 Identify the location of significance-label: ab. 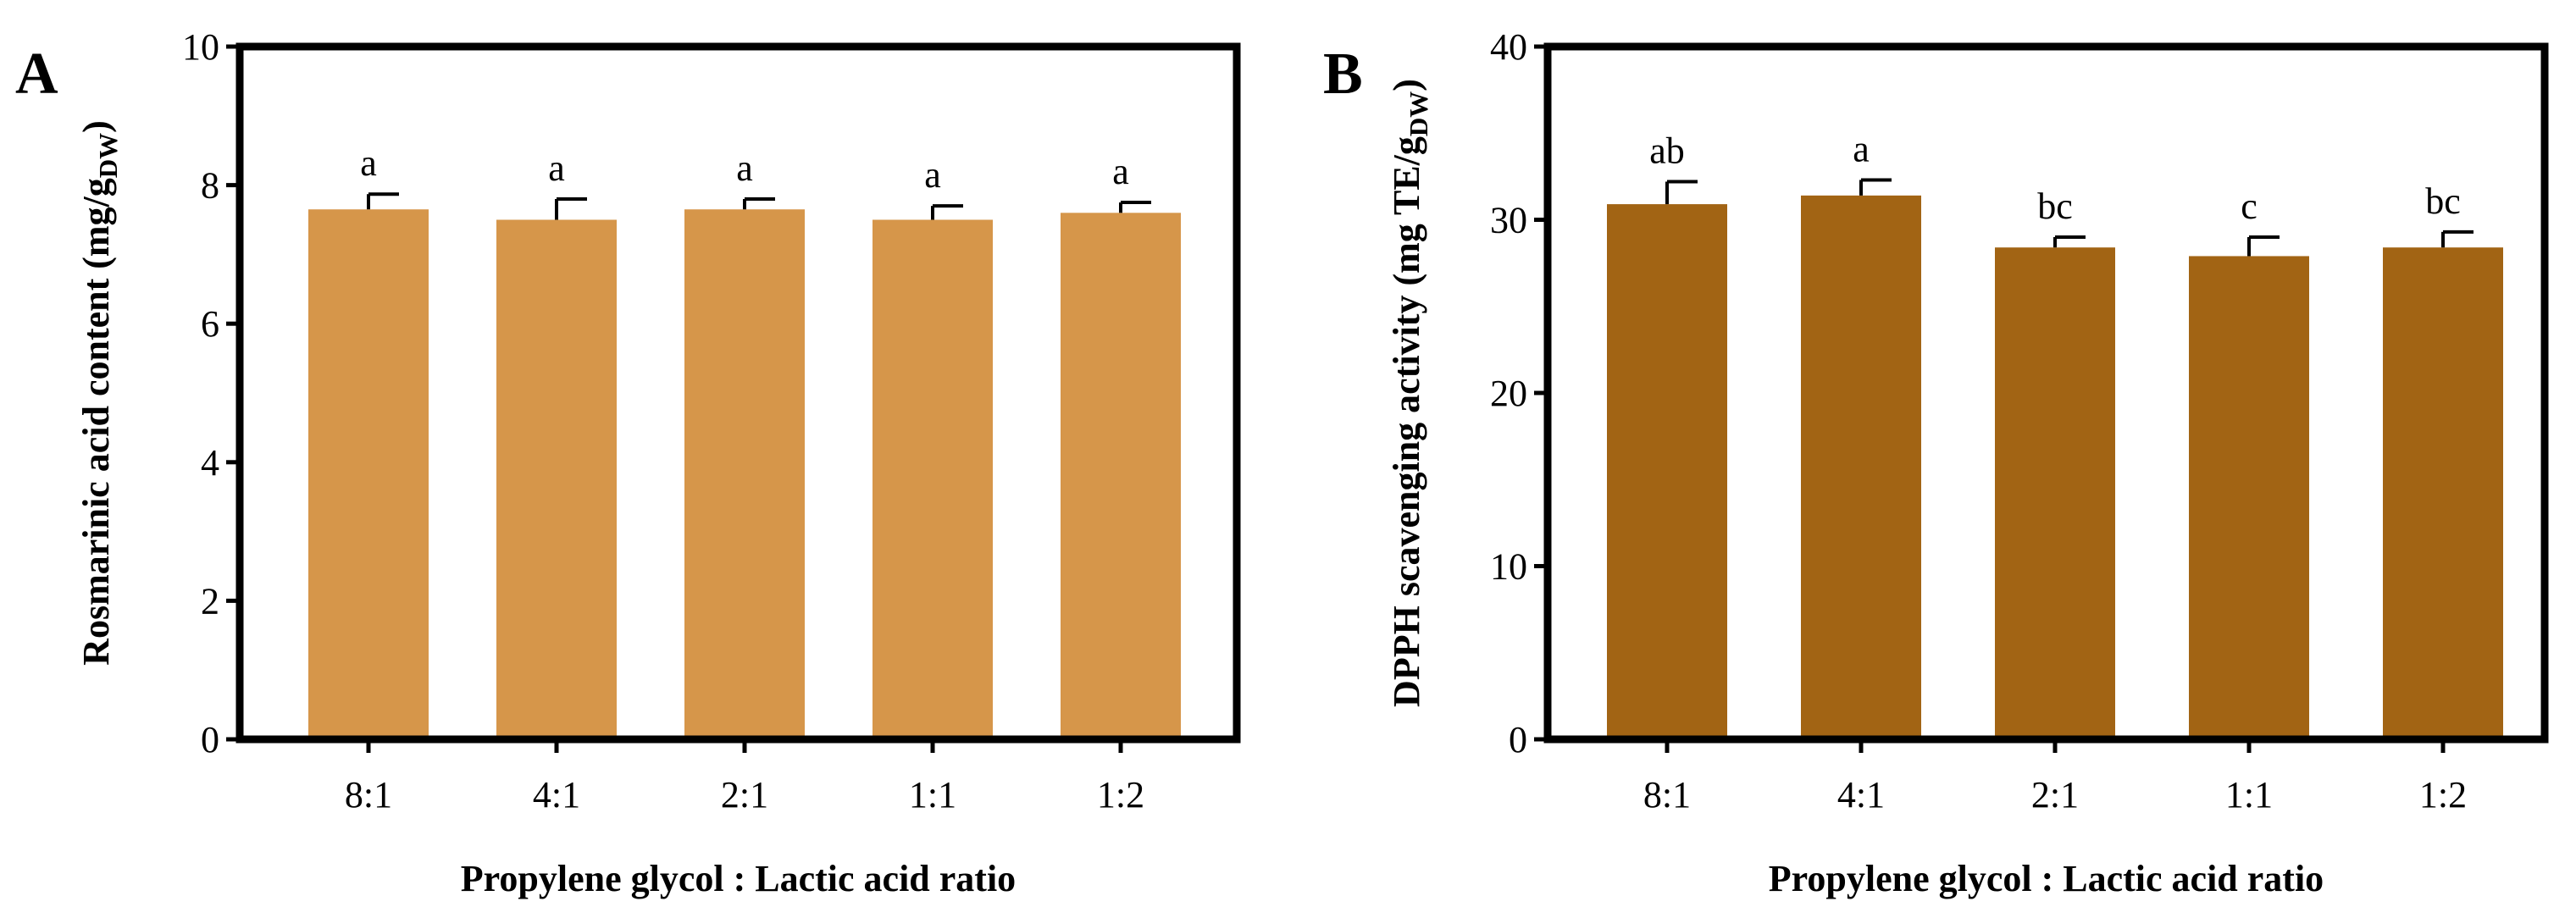
(1667, 151).